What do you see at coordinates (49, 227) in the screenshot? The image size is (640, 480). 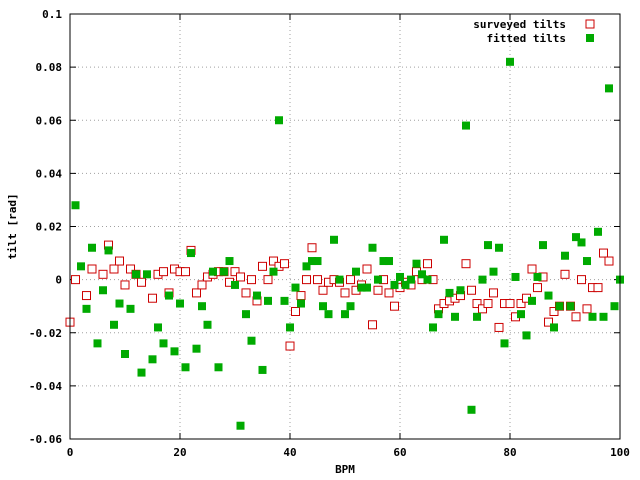 I see `y-tick-label: 0.02` at bounding box center [49, 227].